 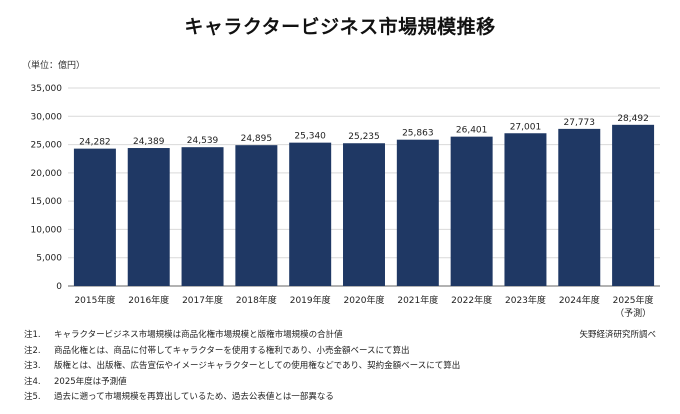 What do you see at coordinates (310, 137) in the screenshot?
I see `data-label: 25,340` at bounding box center [310, 137].